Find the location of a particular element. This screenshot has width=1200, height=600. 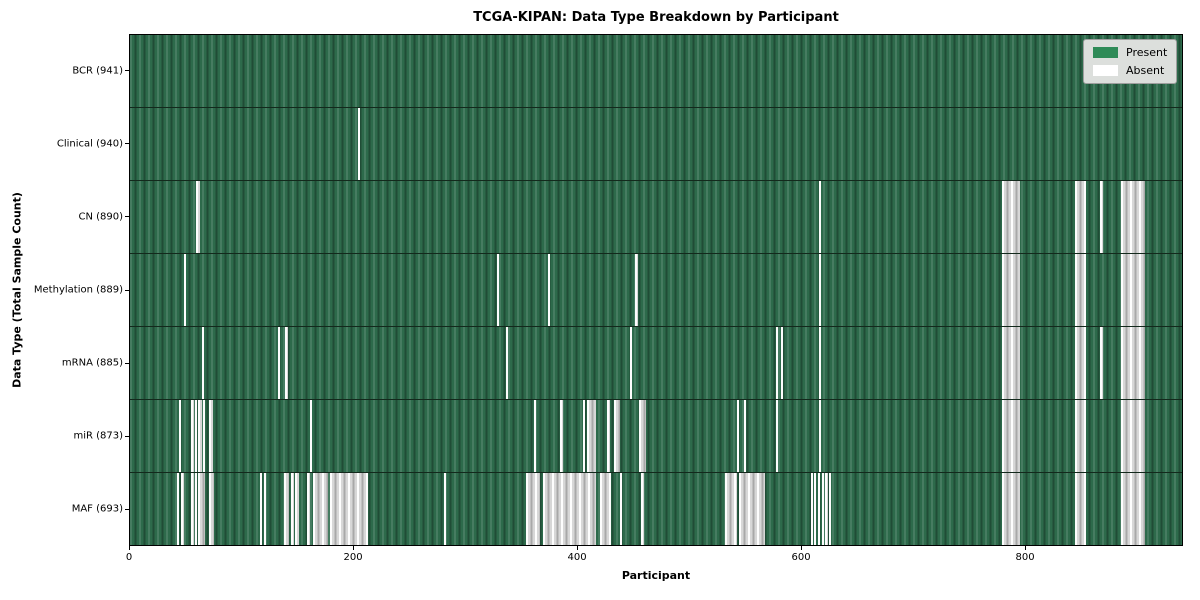

y-tick-label: Clinical (940) is located at coordinates (89, 144).